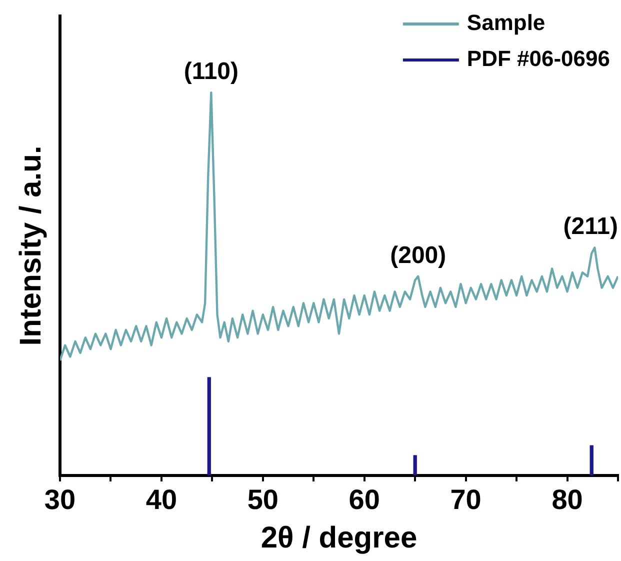 The image size is (621, 561). I want to click on x-axis-title: 2θ / degree, so click(339, 537).